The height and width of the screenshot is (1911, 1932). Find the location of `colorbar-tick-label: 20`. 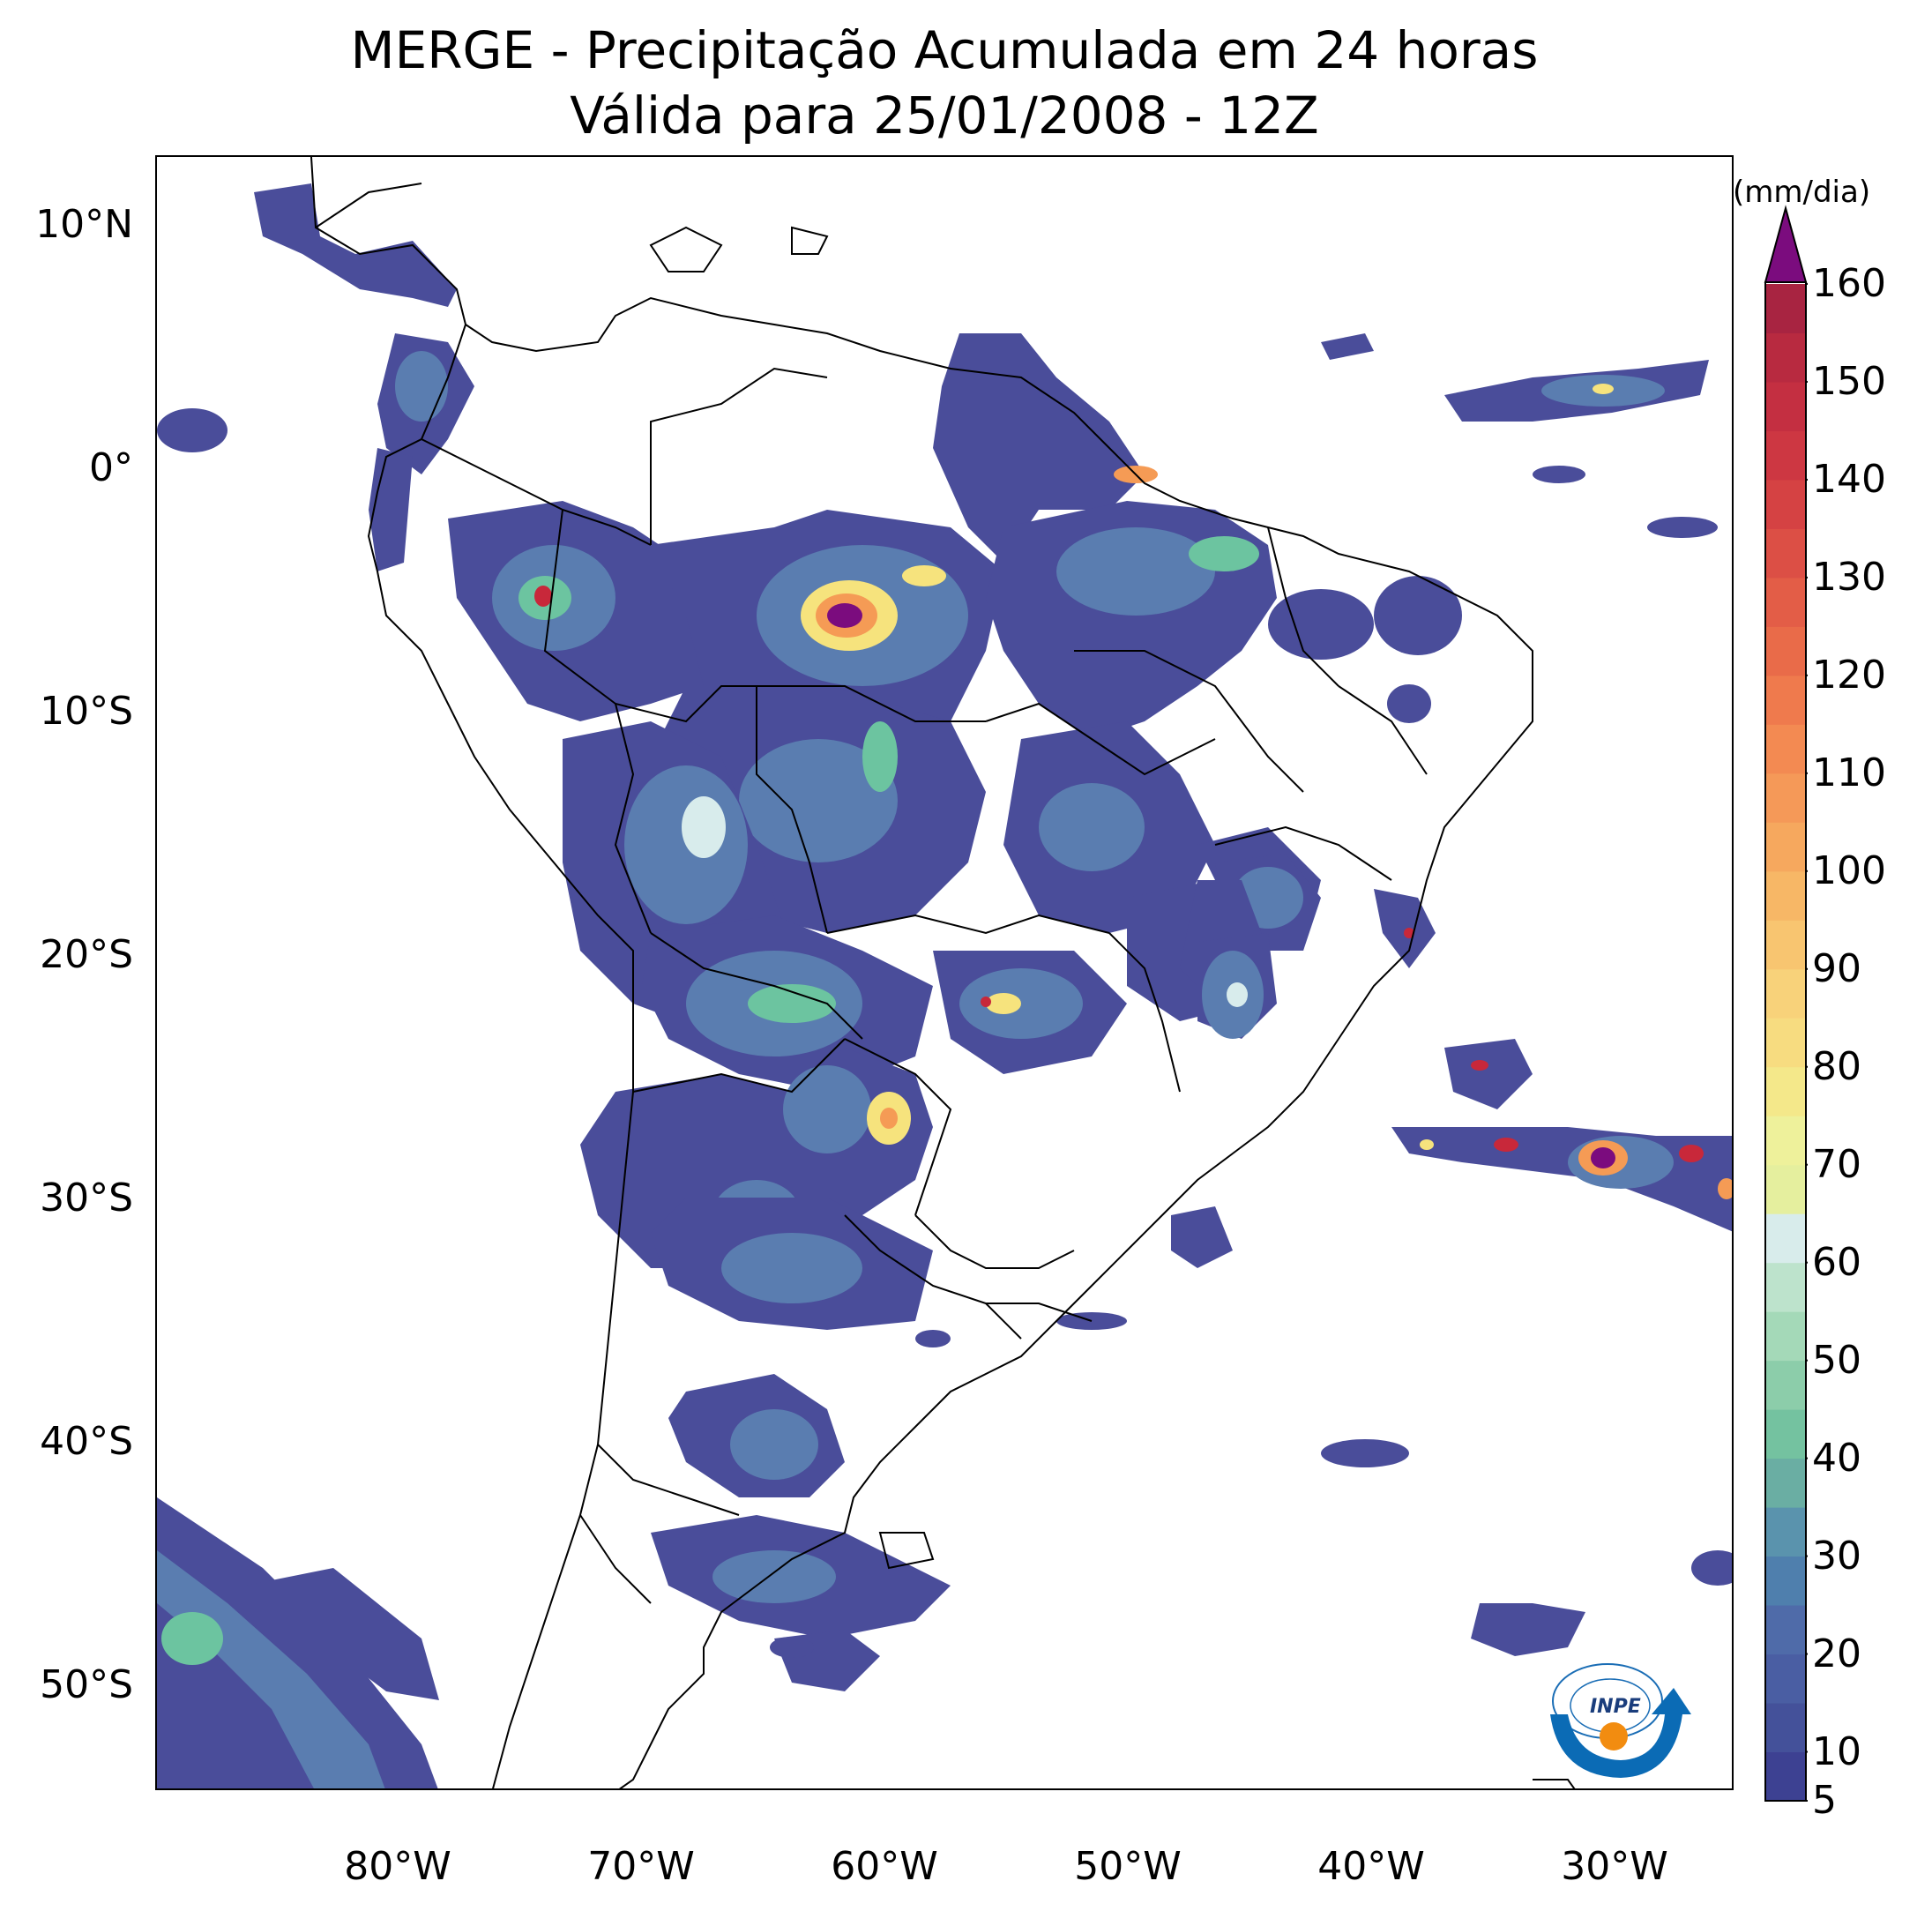

colorbar-tick-label: 20 is located at coordinates (1836, 1653).